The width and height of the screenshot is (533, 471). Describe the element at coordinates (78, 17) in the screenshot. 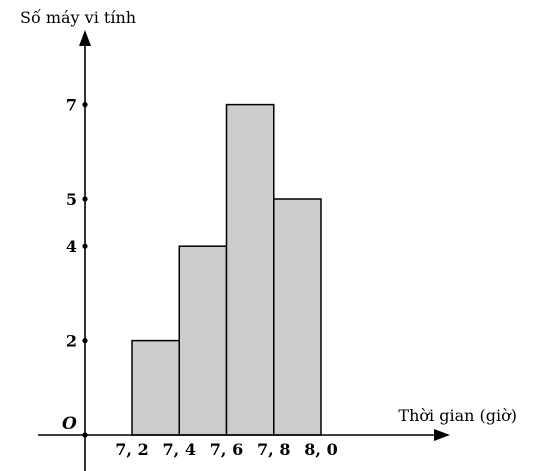

I see `y-axis-title: Số máy vi tính` at that location.